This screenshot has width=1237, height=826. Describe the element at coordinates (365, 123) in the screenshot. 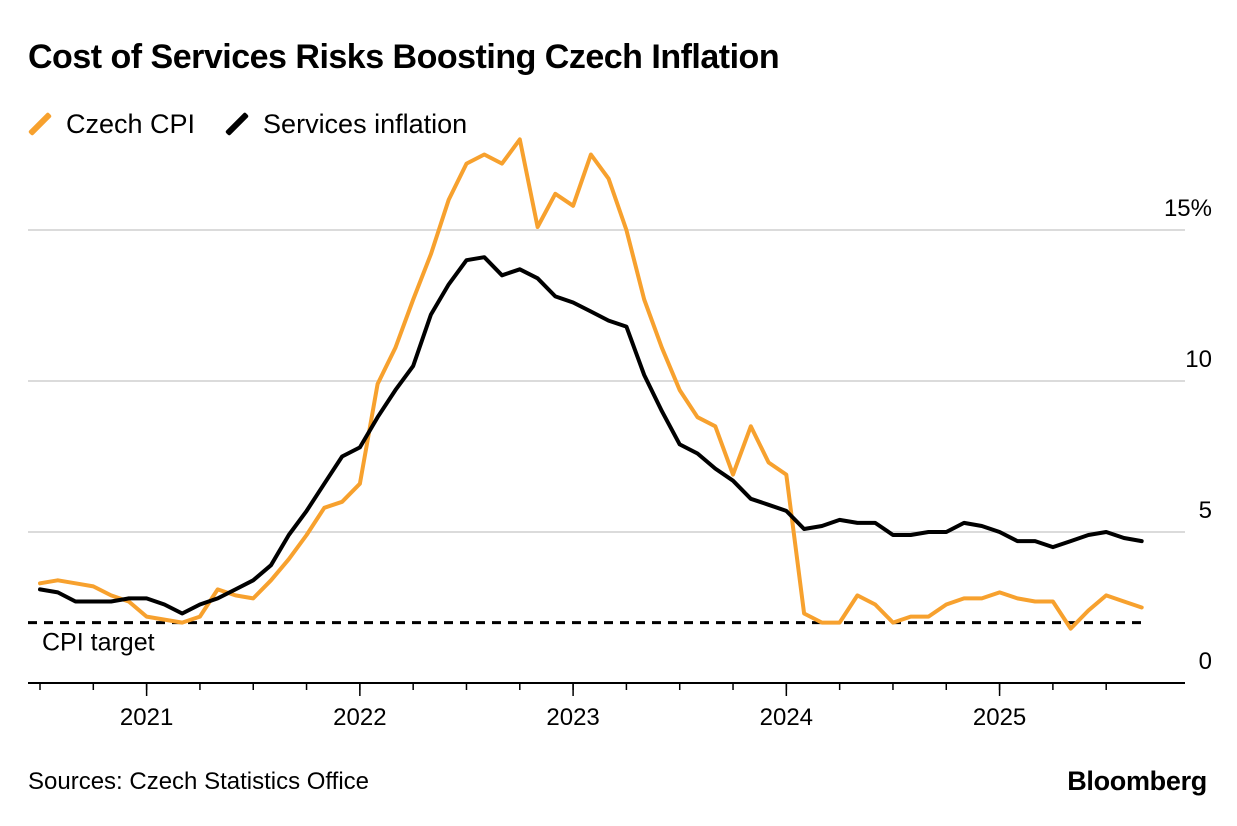

I see `legend-label-services: Services inflation` at that location.